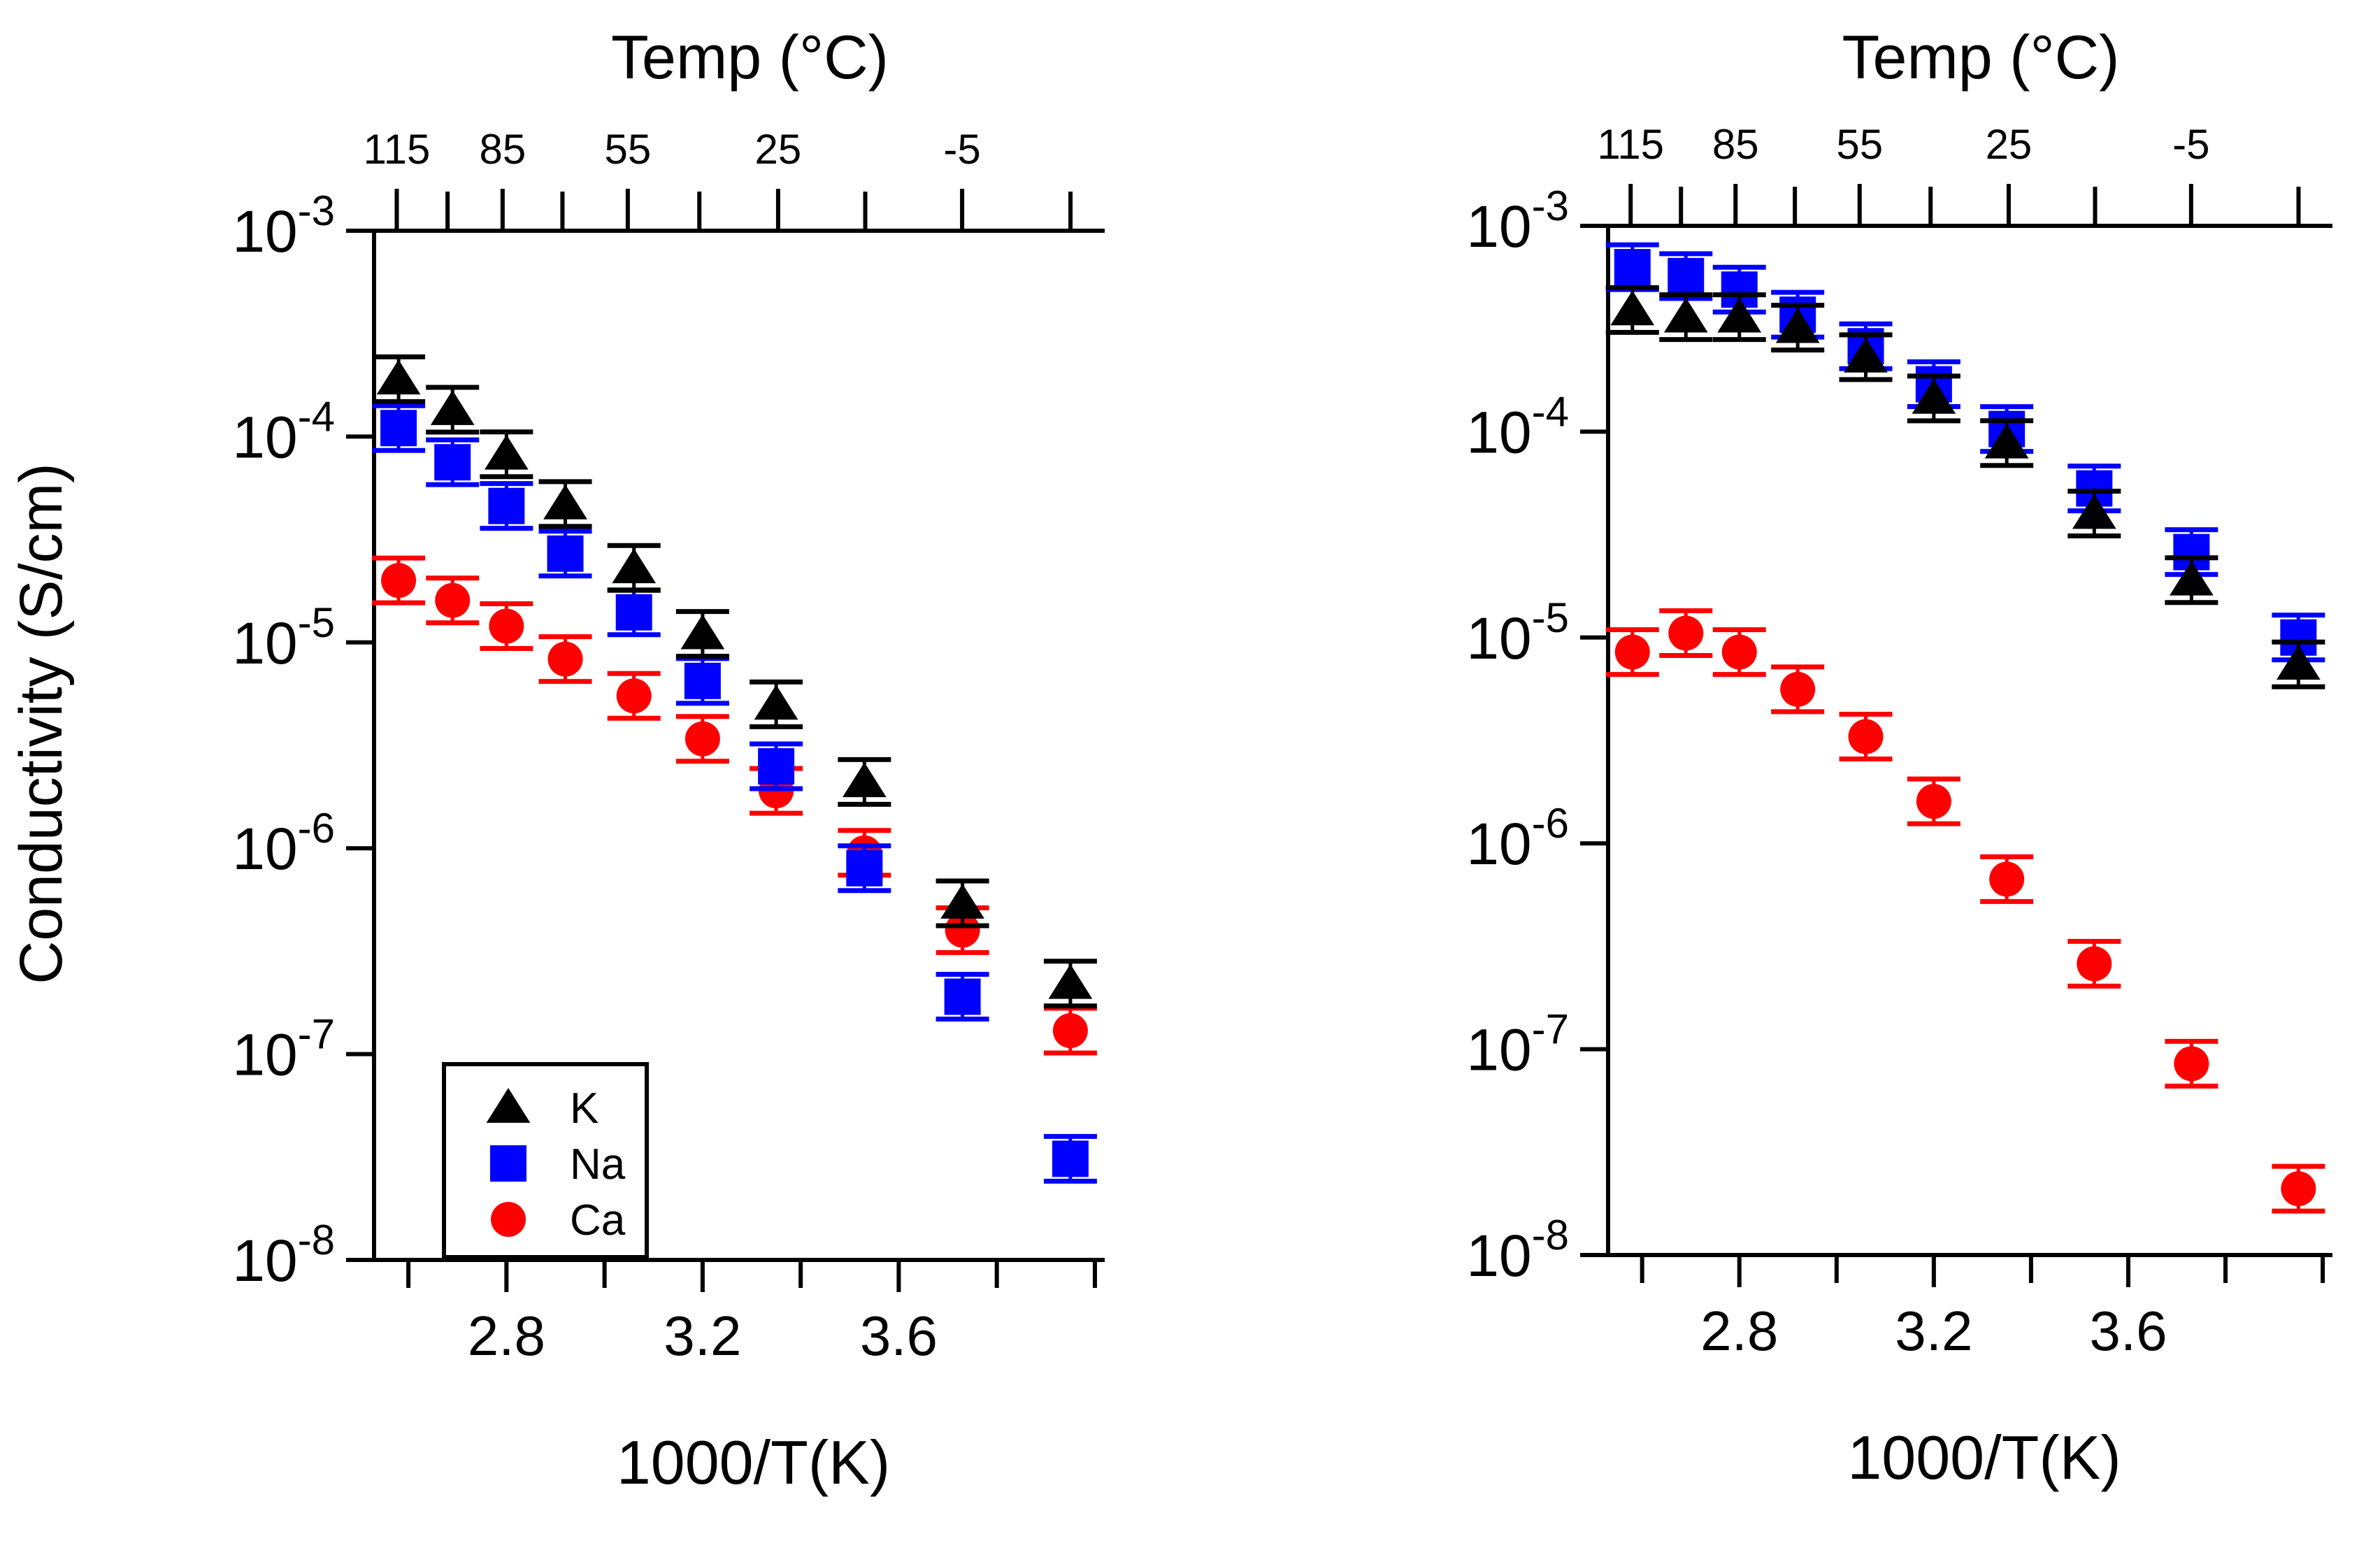  I want to click on x-tick-label: 3.2, so click(702, 1336).